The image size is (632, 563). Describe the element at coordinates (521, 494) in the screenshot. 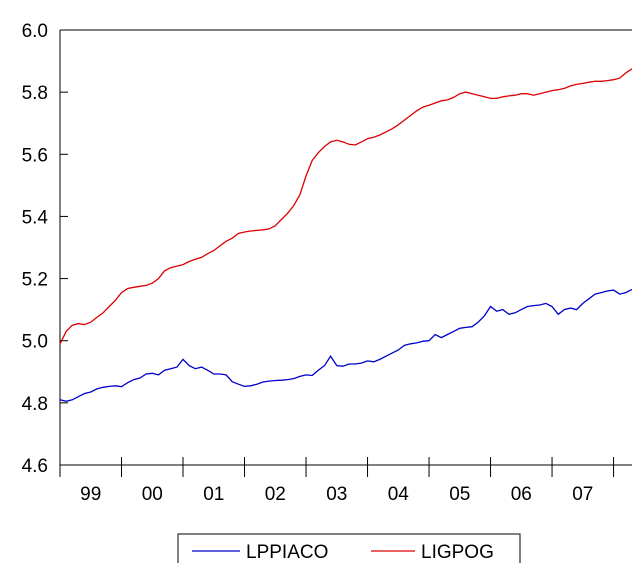

I see `x-tick-label: 06` at that location.